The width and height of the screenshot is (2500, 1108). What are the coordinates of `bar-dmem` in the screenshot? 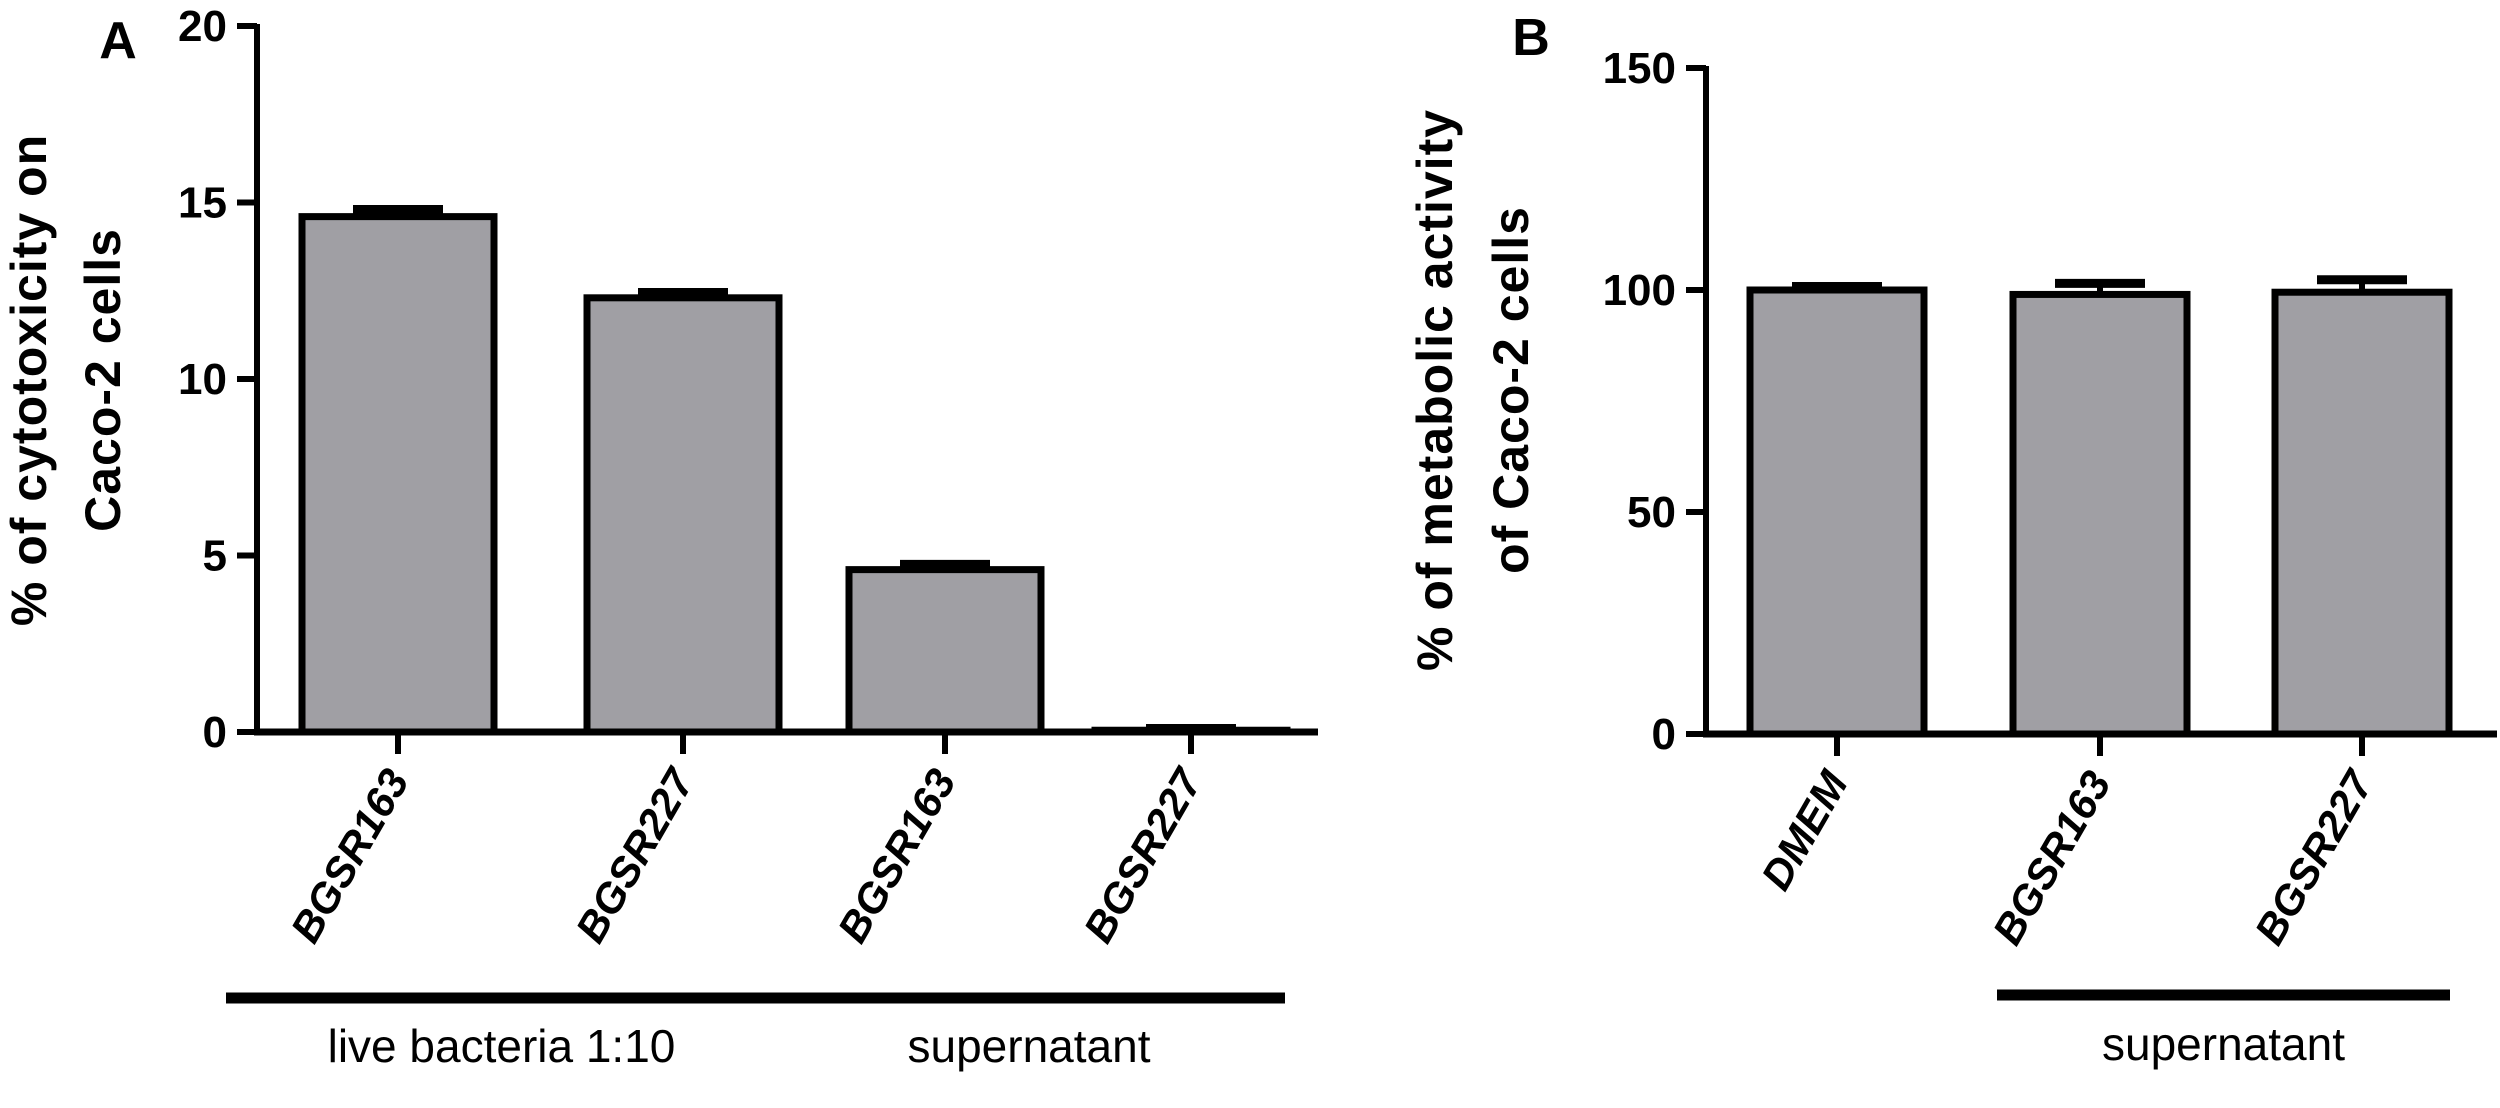 It's located at (1837, 512).